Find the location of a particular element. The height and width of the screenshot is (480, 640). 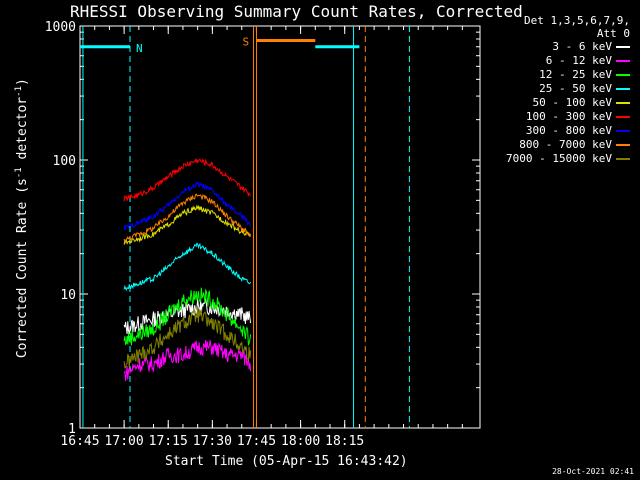

legend-entry: 7000 - 15000 keV is located at coordinates (559, 159).